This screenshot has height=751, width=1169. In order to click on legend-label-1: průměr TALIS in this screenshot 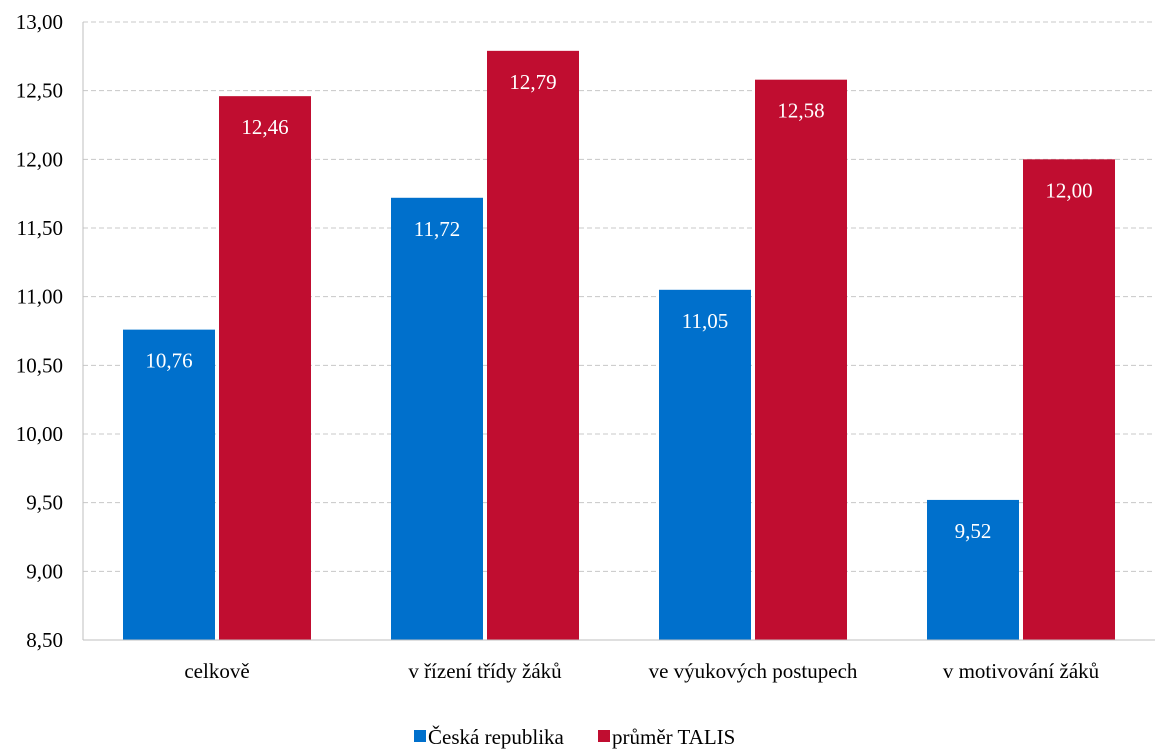, I will do `click(673, 737)`.